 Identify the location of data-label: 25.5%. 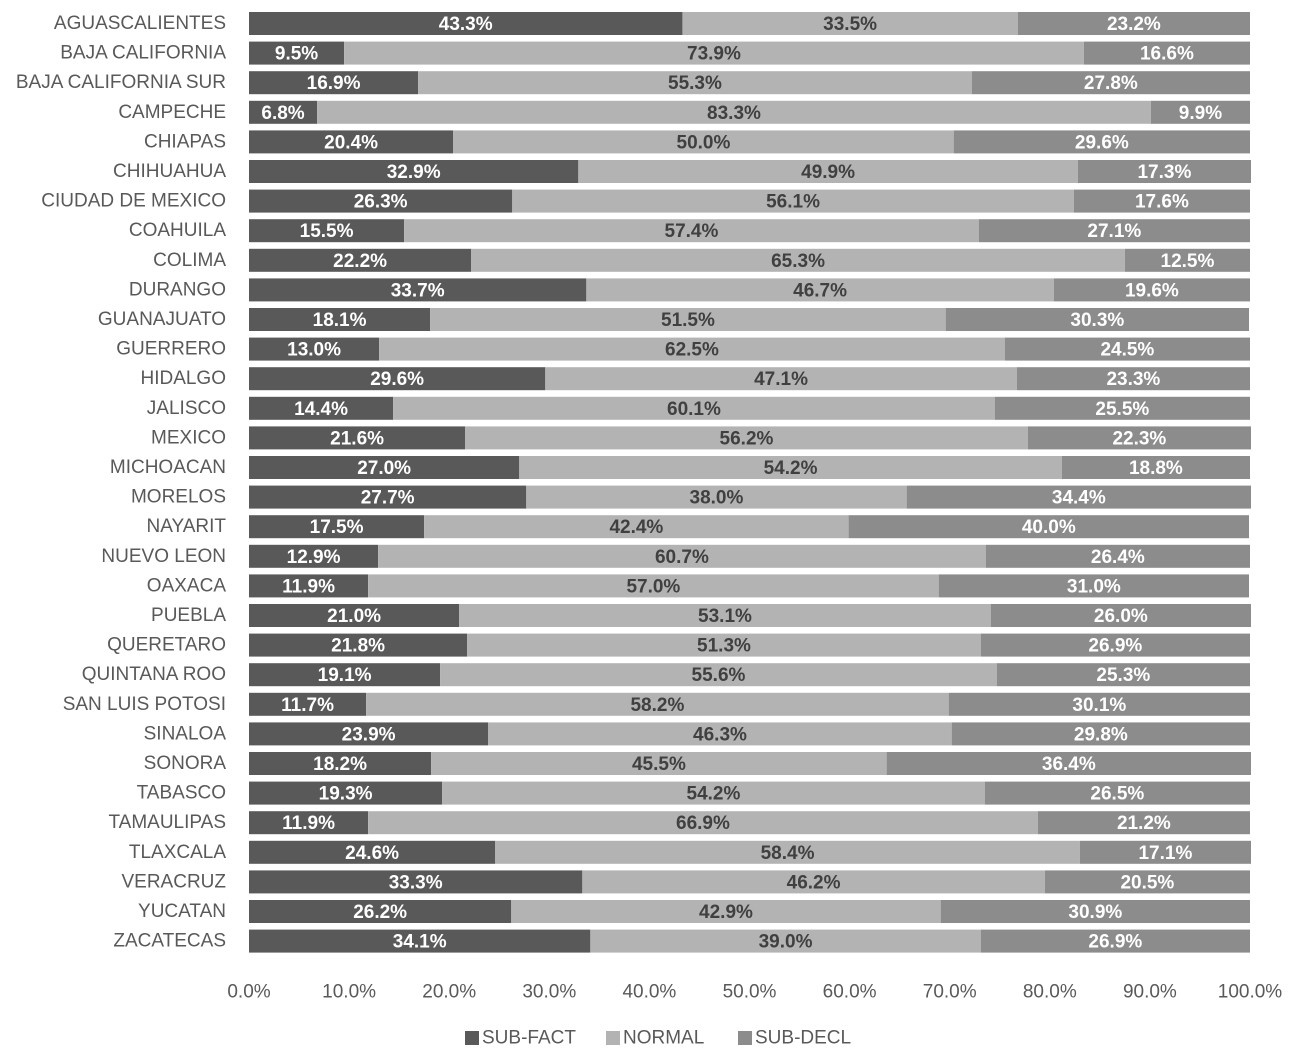
(1122, 409).